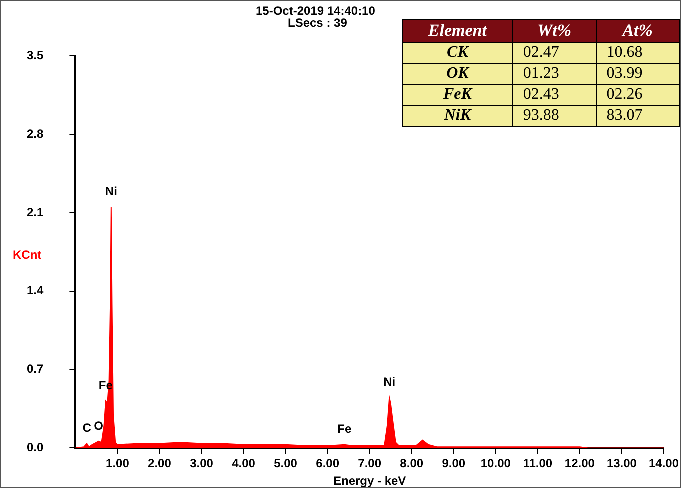  I want to click on text: 83.07, so click(624, 115).